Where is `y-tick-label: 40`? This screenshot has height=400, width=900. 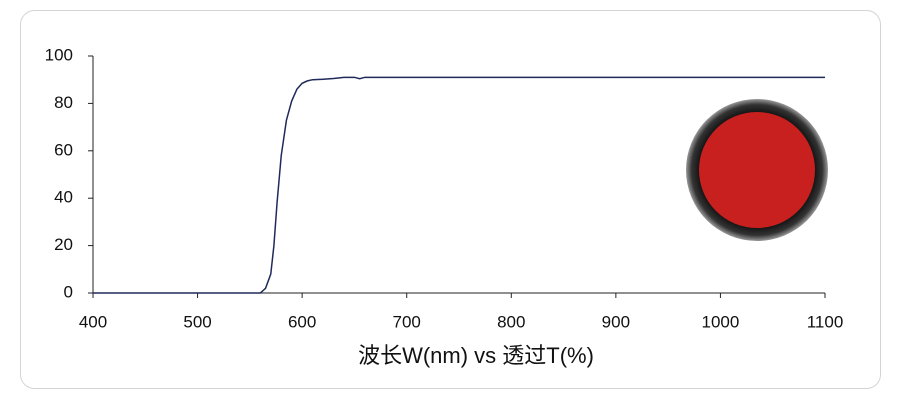
y-tick-label: 40 is located at coordinates (63, 197).